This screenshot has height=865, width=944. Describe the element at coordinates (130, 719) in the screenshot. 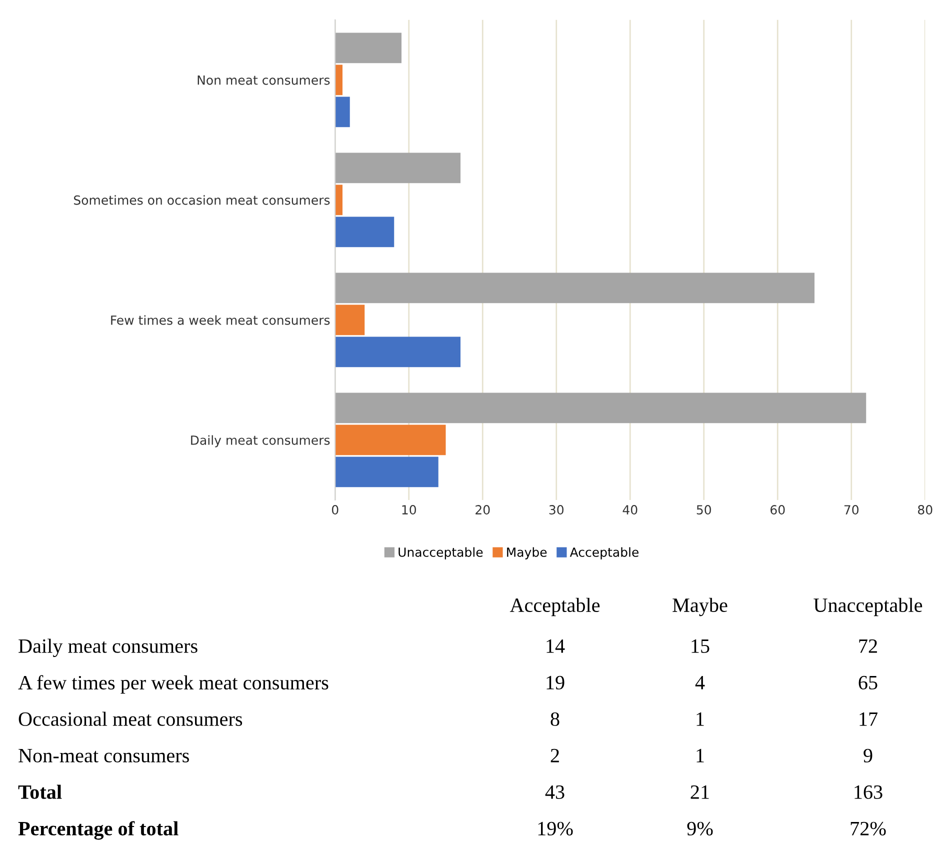

I see `text: Occasional meat consumers` at that location.